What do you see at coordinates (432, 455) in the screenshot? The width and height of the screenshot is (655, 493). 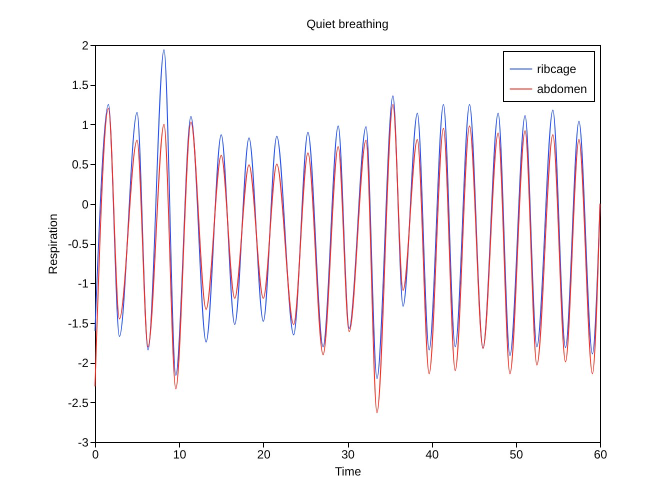 I see `x-tick-label: 40` at bounding box center [432, 455].